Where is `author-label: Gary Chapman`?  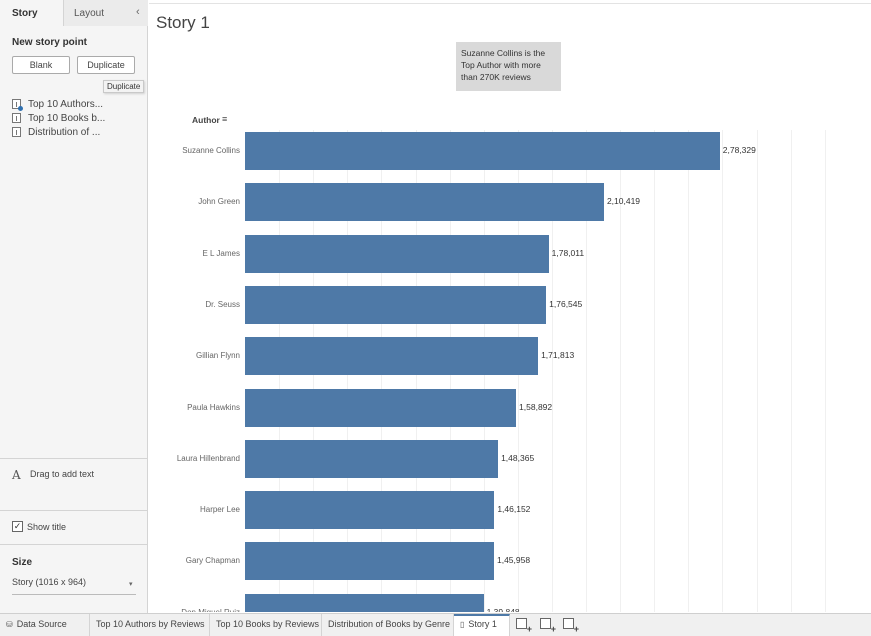
author-label: Gary Chapman is located at coordinates (212, 561).